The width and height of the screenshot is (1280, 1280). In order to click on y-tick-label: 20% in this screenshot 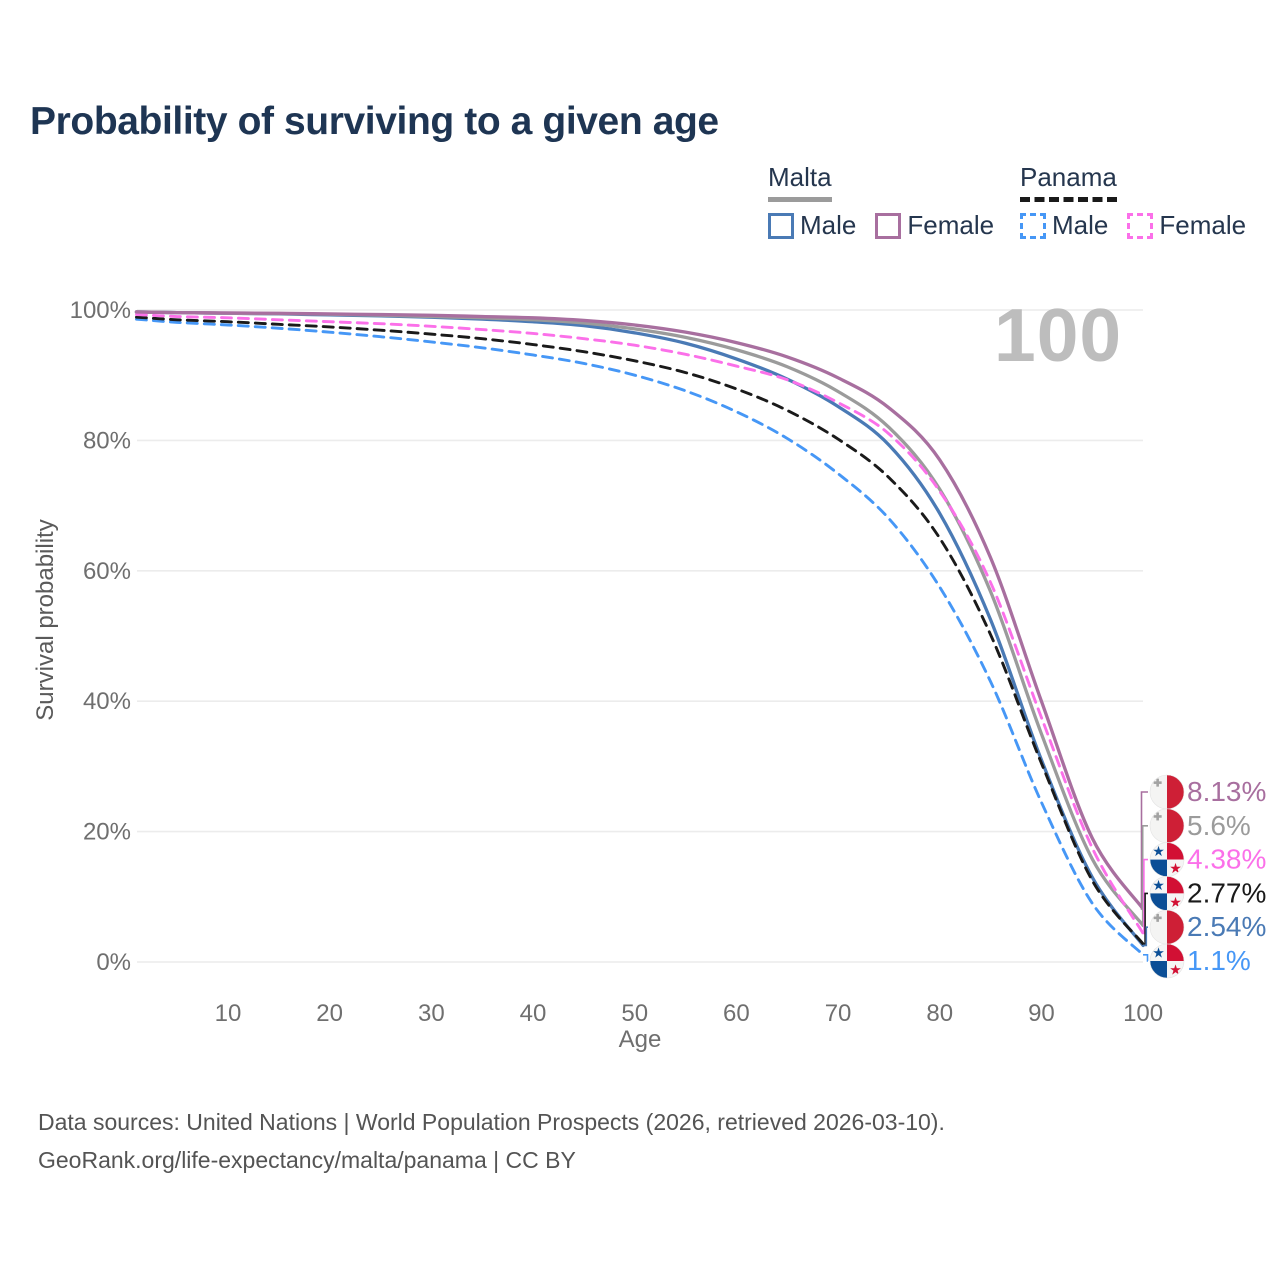, I will do `click(107, 832)`.